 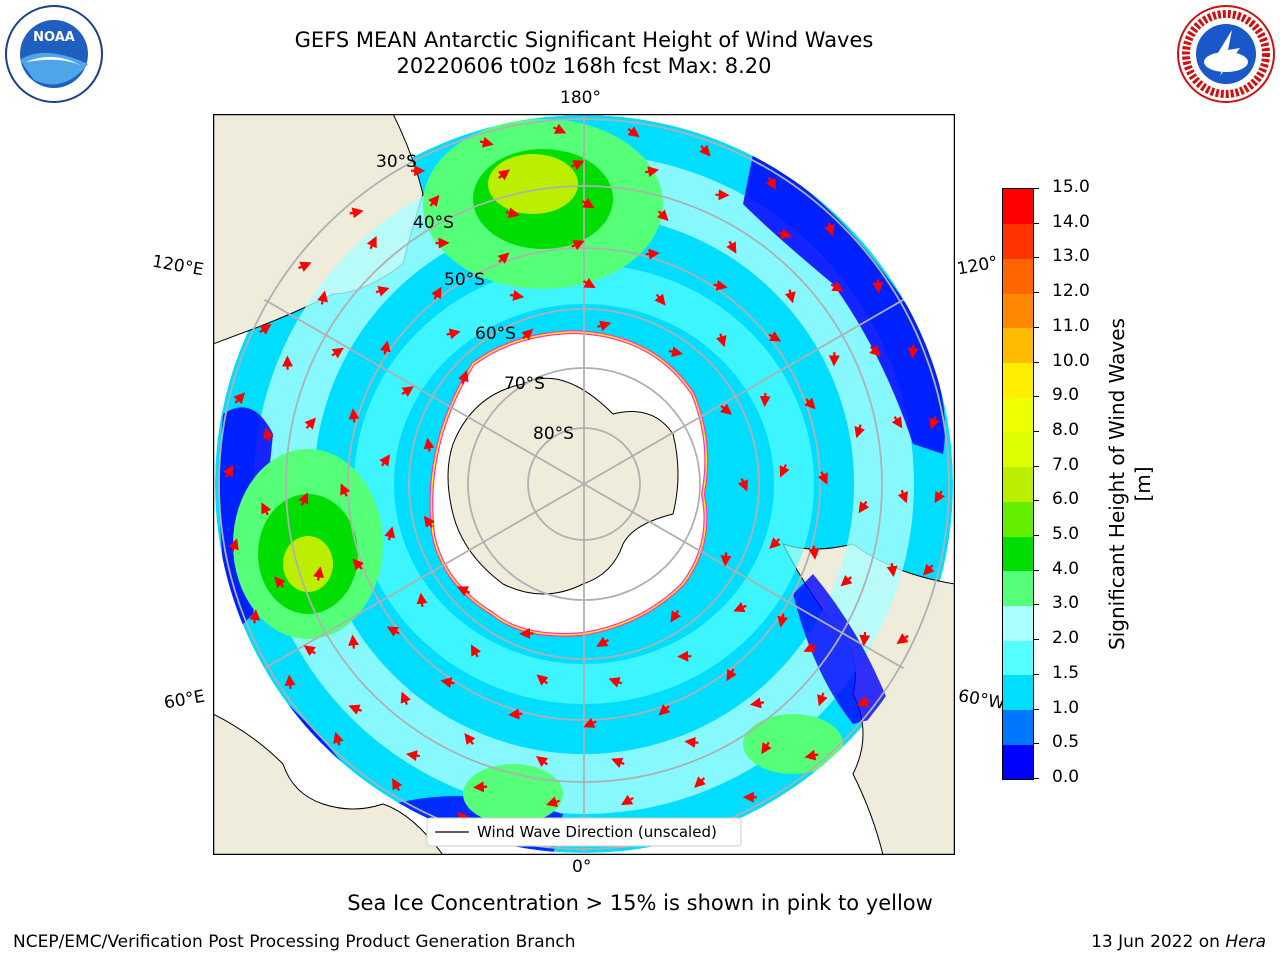 I want to click on colorbar-tick-label: 4.0, so click(x=1066, y=568).